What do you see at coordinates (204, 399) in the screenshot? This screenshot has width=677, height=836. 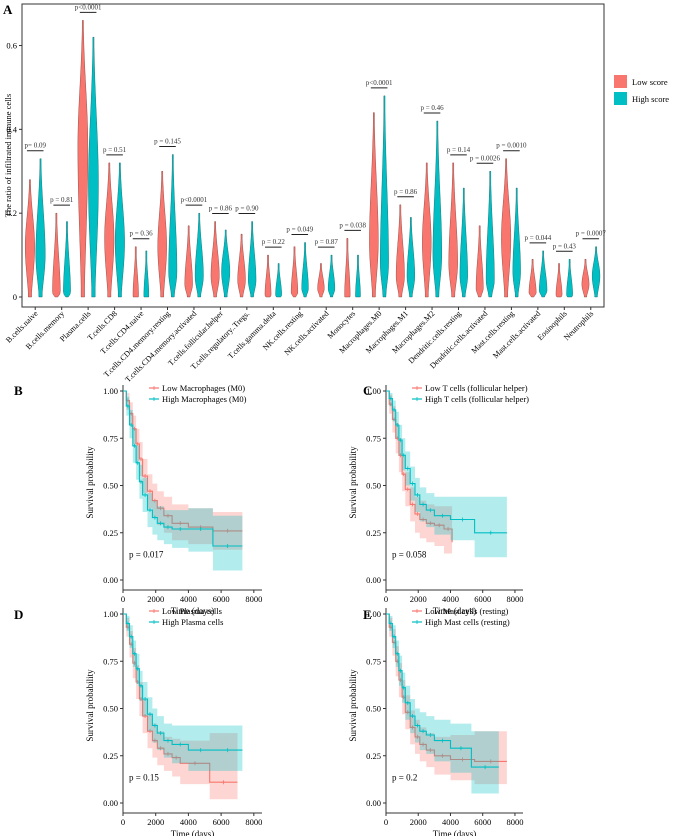 I see `legend-label: High Macrophages (M0)` at bounding box center [204, 399].